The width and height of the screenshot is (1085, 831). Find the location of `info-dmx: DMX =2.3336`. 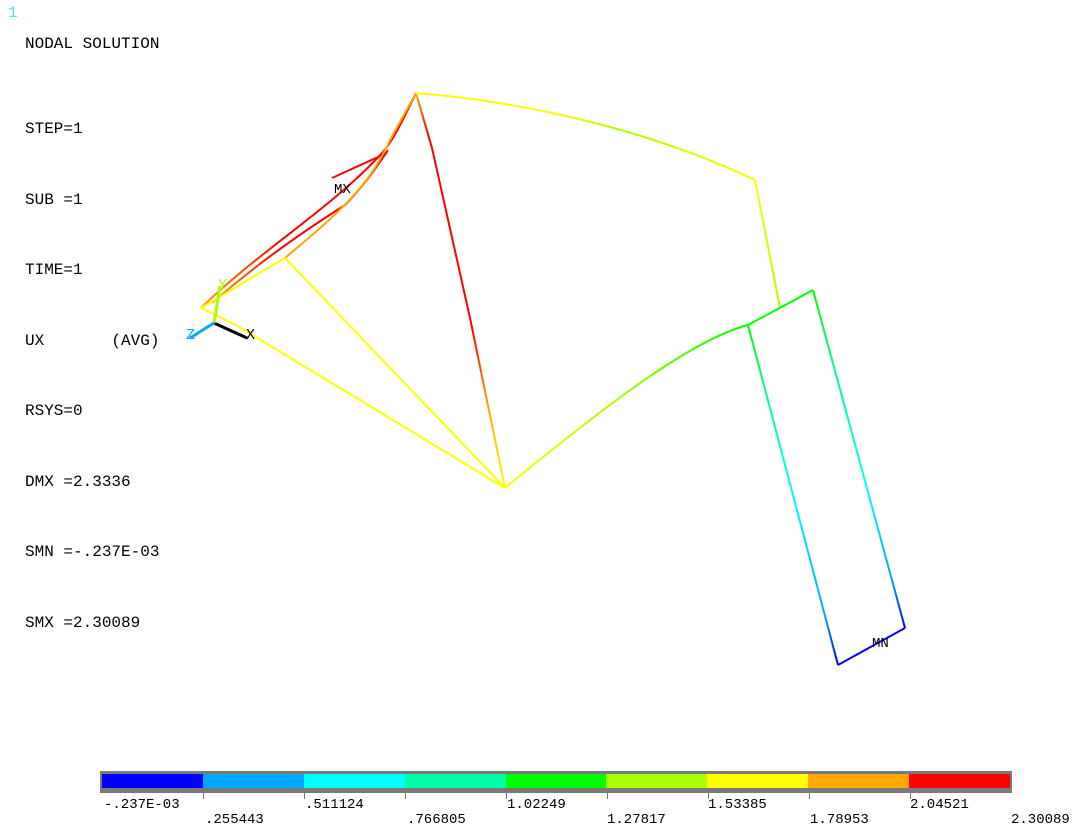

info-dmx: DMX =2.3336 is located at coordinates (78, 481).